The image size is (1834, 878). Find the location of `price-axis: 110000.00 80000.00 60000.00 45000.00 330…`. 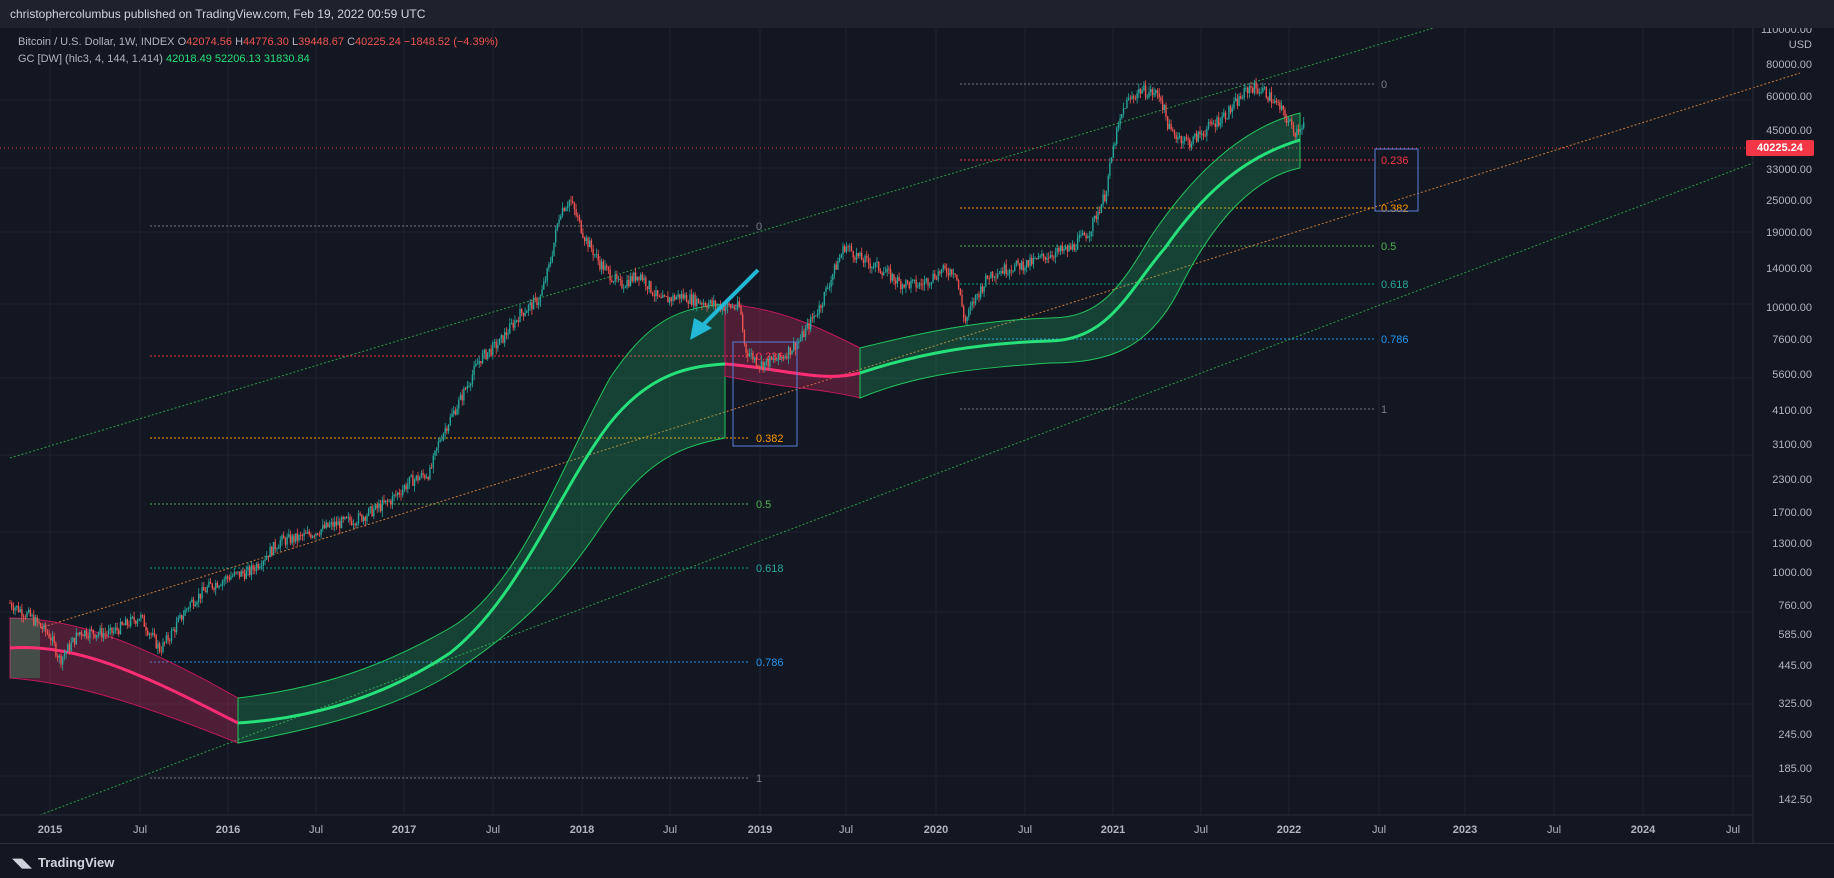

price-axis: 110000.00 80000.00 60000.00 45000.00 330… is located at coordinates (1786, 417).